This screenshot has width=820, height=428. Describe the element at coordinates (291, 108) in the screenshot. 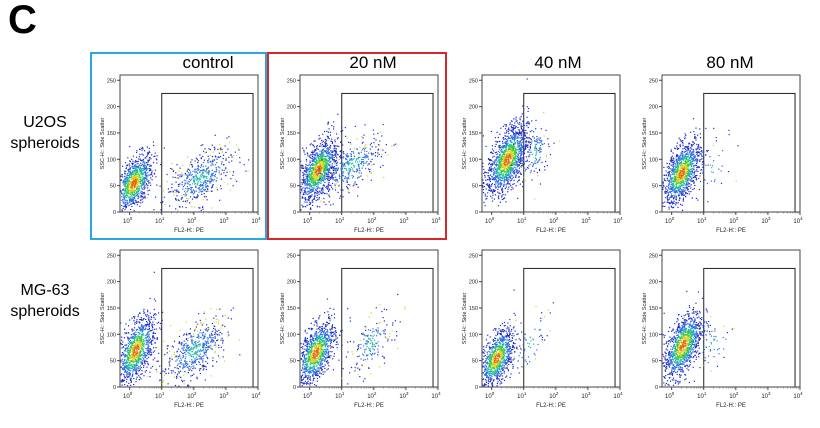

I see `y-tick-label: 200` at that location.